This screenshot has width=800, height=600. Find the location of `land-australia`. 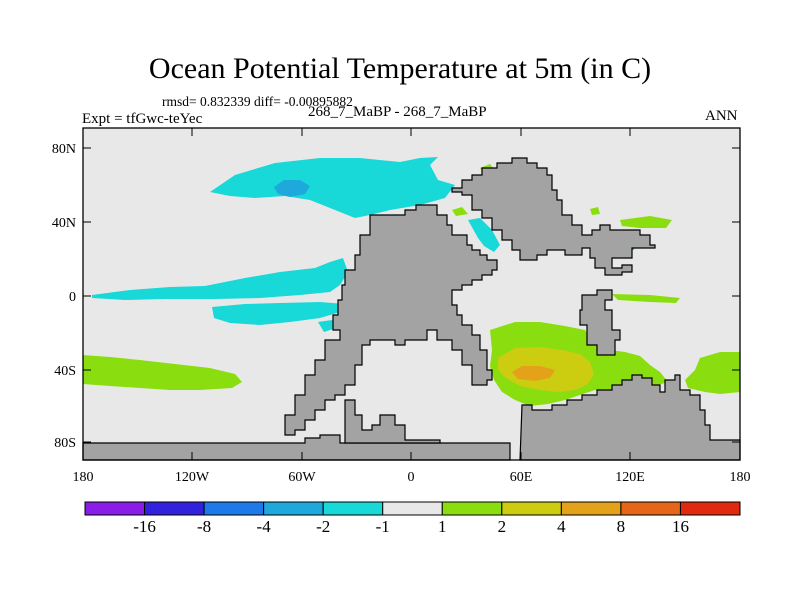

land-australia is located at coordinates (630, 417).